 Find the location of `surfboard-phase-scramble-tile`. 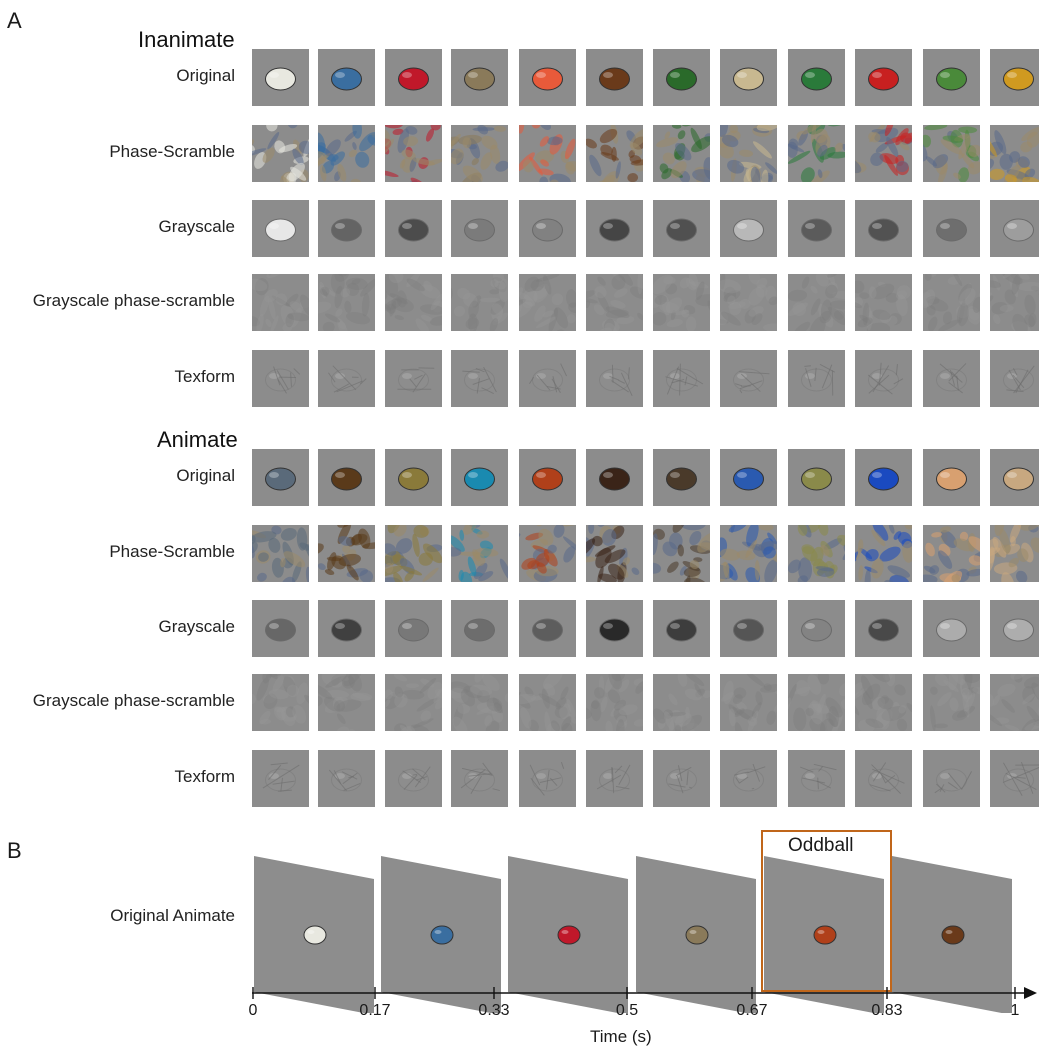

surfboard-phase-scramble-tile is located at coordinates (748, 153).